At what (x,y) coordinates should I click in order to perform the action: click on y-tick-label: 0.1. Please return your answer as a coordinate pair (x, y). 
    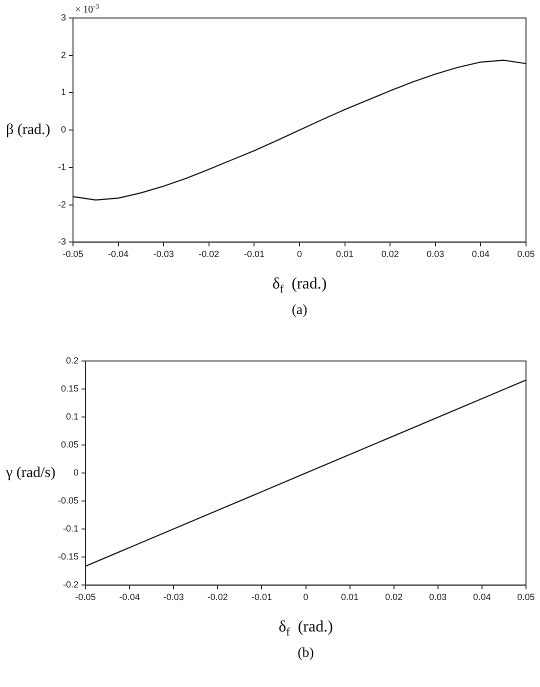
    Looking at the image, I should click on (72, 417).